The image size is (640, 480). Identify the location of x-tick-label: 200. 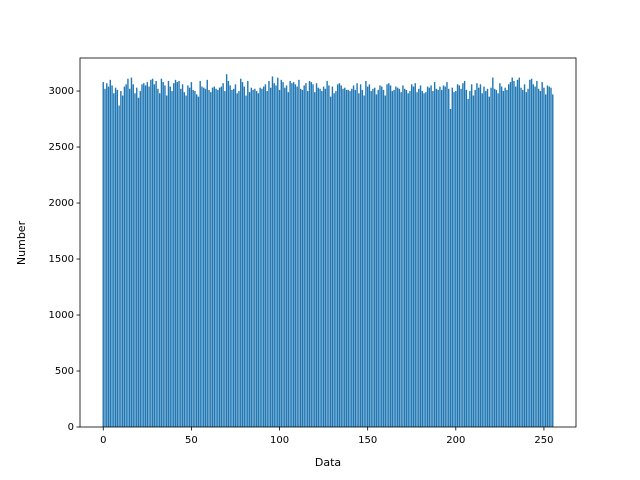
(455, 440).